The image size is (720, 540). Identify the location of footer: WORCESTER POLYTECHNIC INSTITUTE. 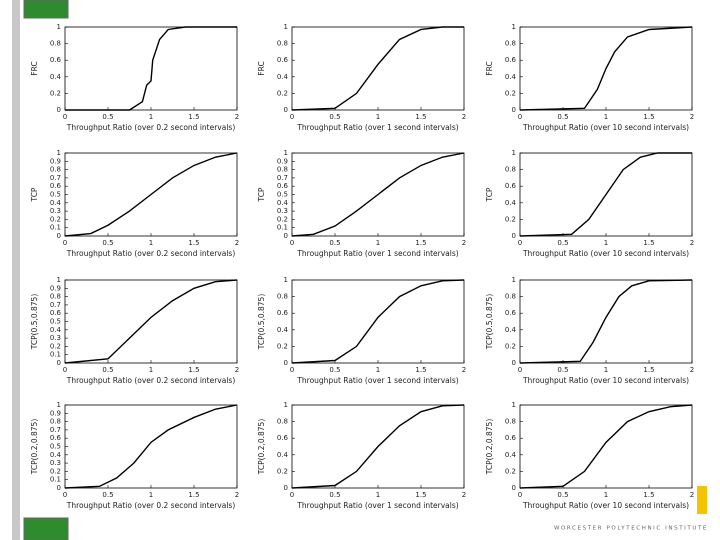
(631, 529).